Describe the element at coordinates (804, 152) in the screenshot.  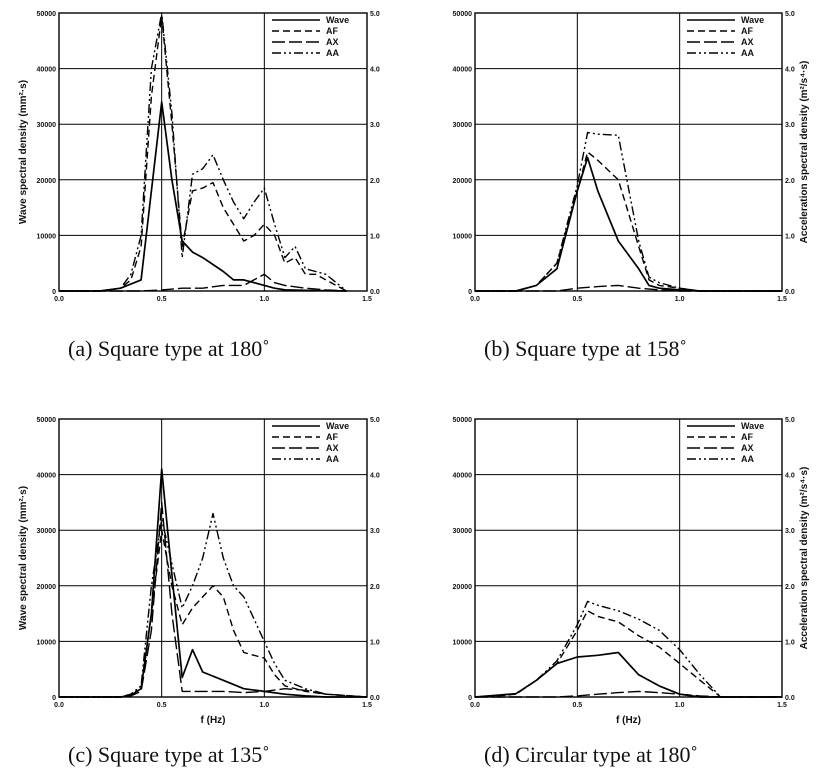
I see `right-axis-label: Acceleration spectral density (m²/s⁴·s)` at that location.